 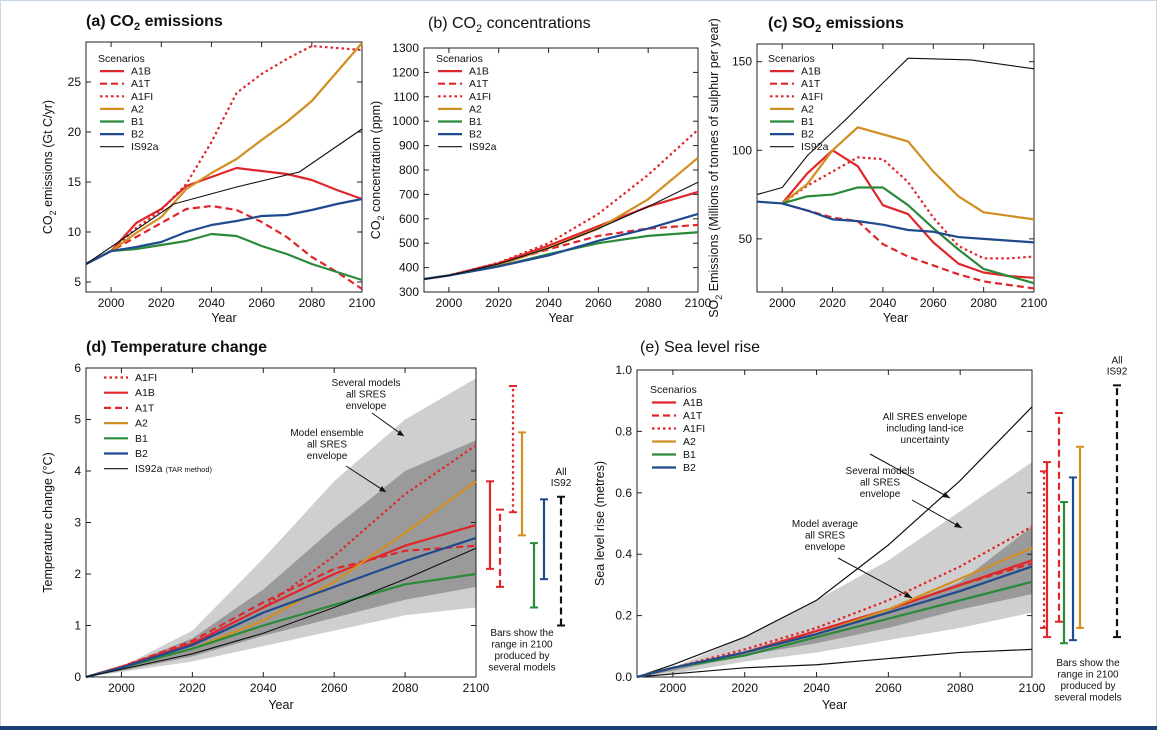 I want to click on panel-b-title: (b) CO2 concentrations, so click(x=509, y=25).